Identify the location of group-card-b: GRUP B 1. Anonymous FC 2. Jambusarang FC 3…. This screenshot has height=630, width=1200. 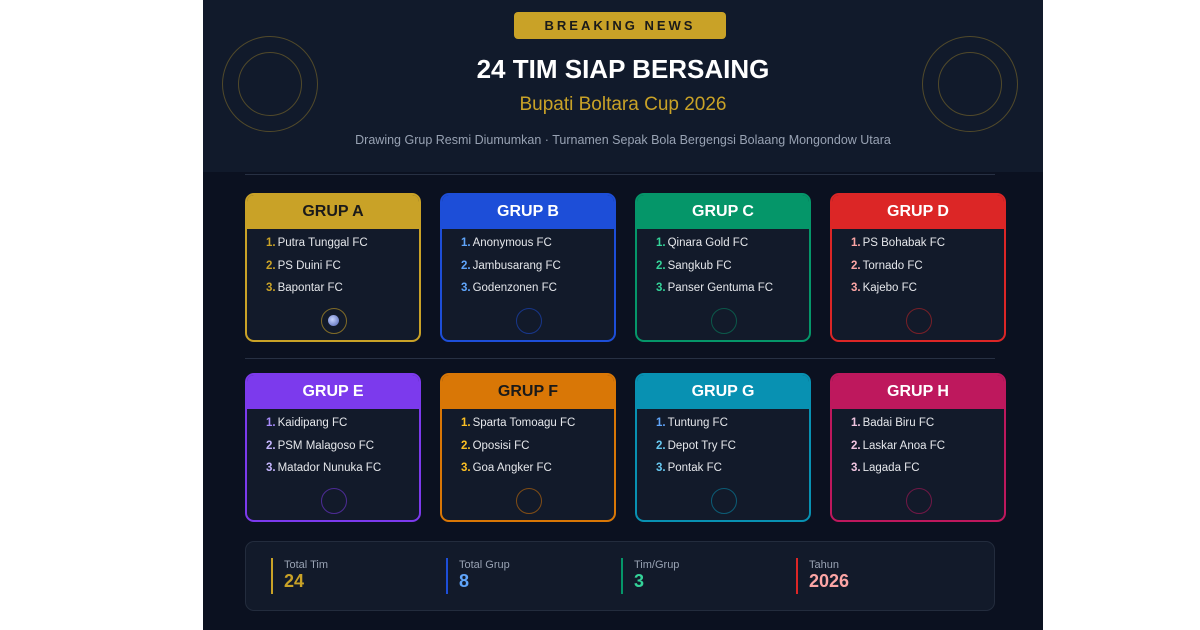
(528, 267).